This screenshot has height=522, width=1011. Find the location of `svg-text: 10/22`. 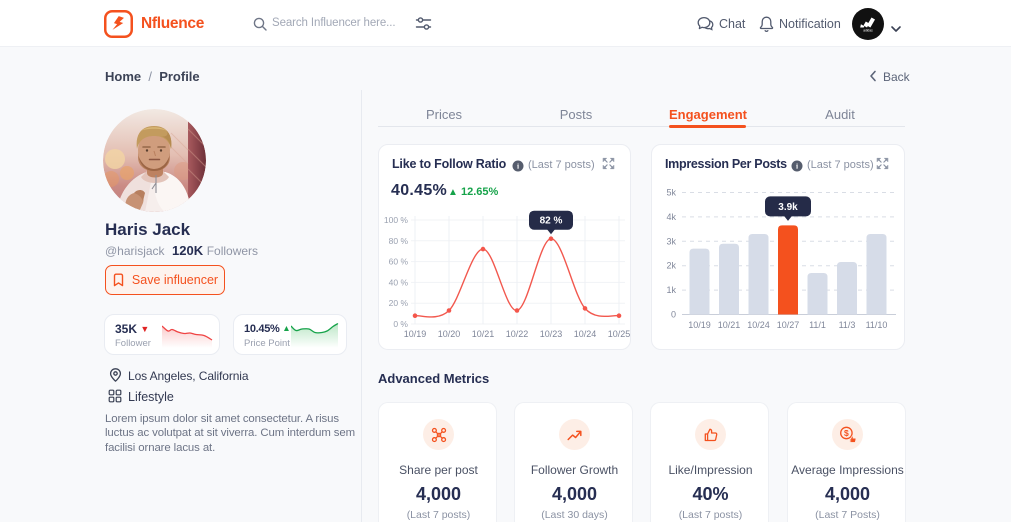

svg-text: 10/22 is located at coordinates (517, 334).